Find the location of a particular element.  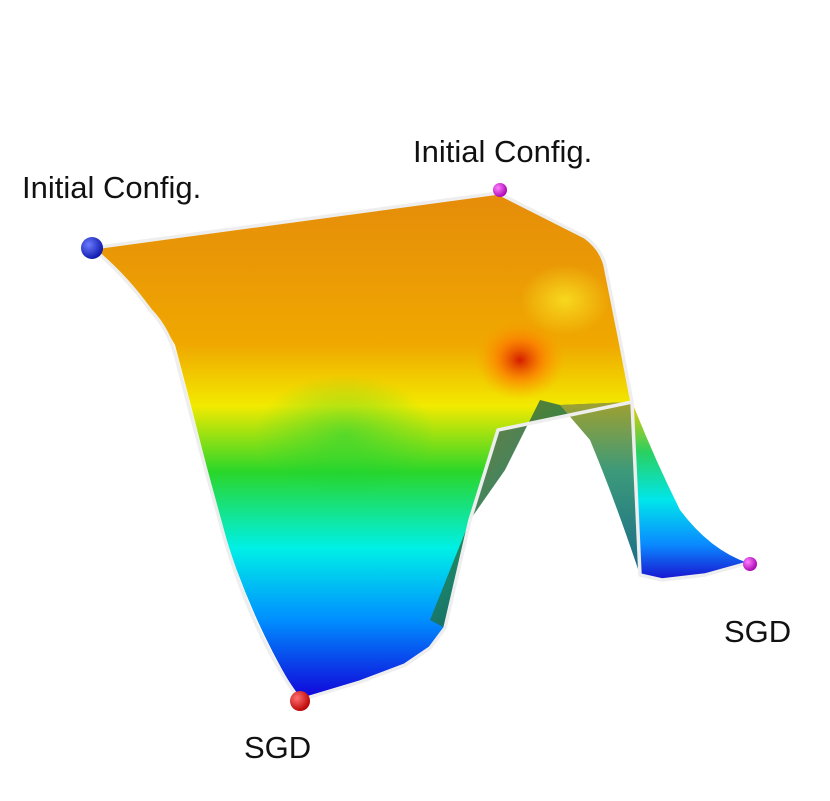

loss-surface-green-region is located at coordinates (345, 435).